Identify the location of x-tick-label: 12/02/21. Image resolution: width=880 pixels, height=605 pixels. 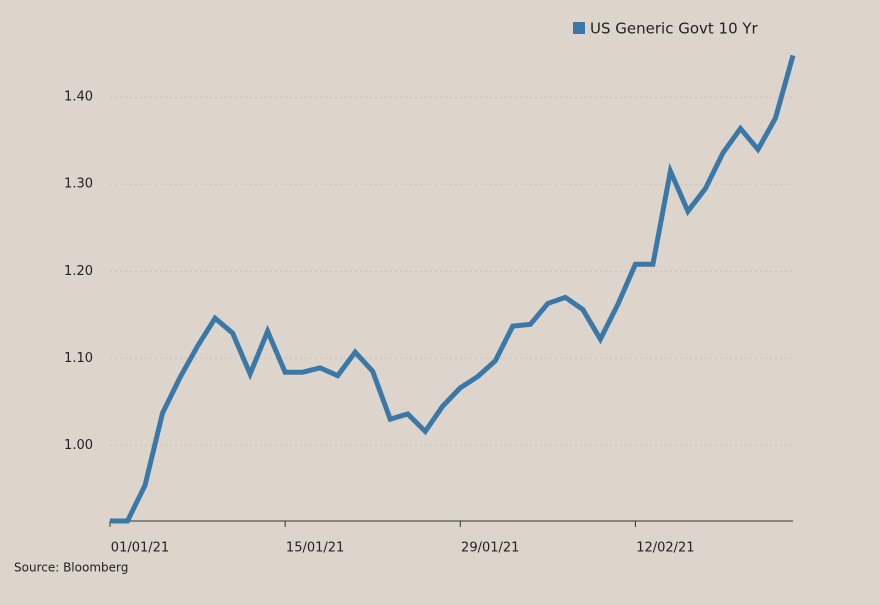
(665, 548).